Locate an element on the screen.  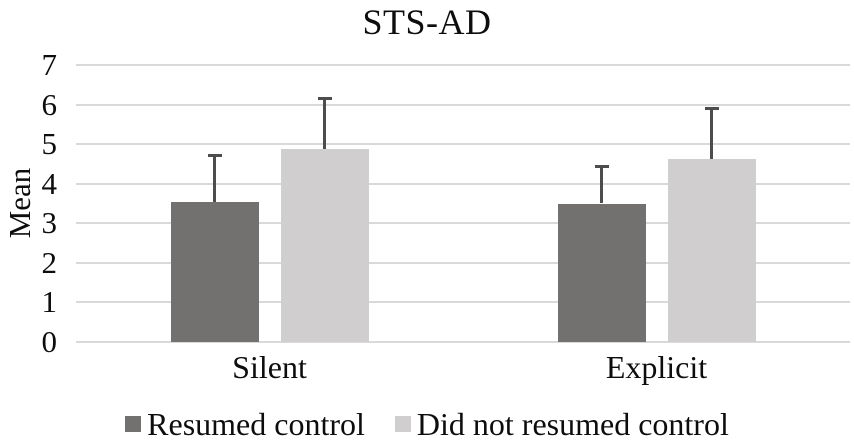
y-tick-label: 1 is located at coordinates (49, 302).